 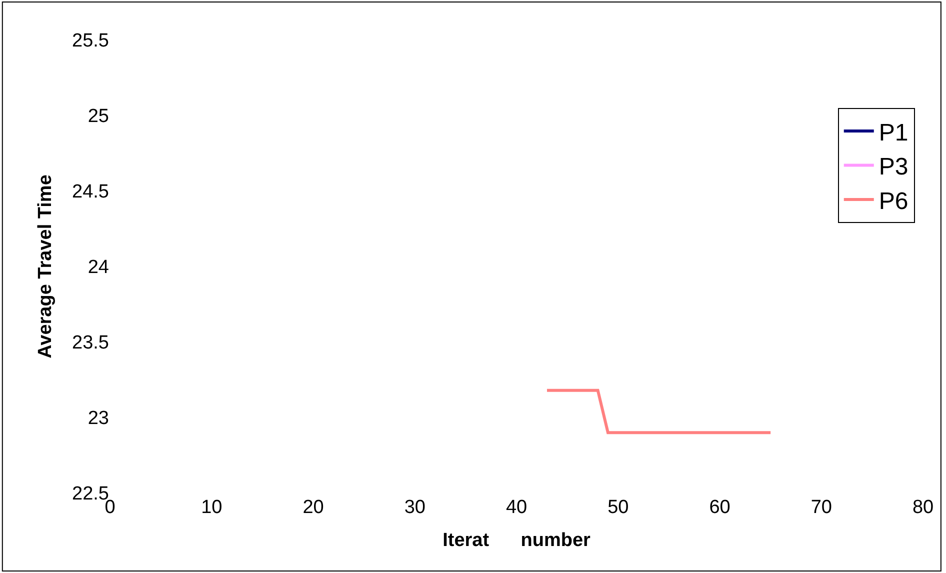 I want to click on y-tick-label: 24.5, so click(x=90, y=192).